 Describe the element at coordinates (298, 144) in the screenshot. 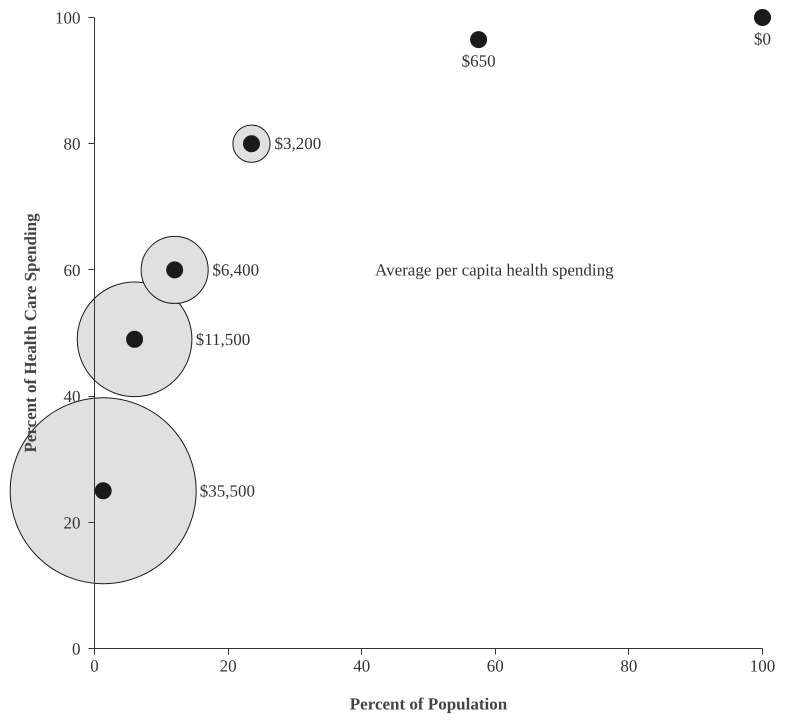

I see `annotation: $3,200` at that location.